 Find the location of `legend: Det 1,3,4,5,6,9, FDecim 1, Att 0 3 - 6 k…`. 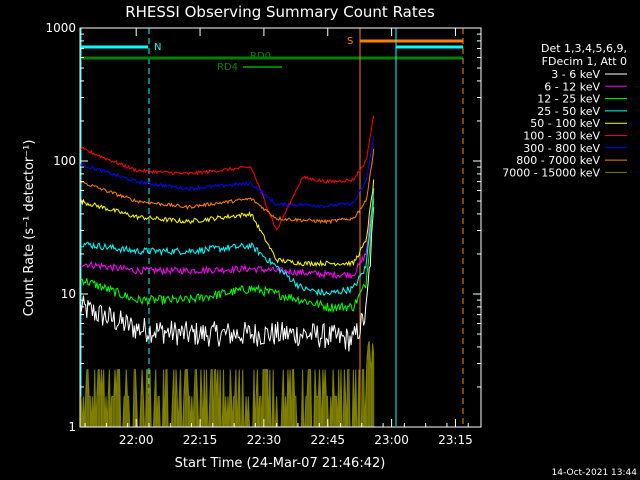

legend: Det 1,3,4,5,6,9, FDecim 1, Att 0 3 - 6 k… is located at coordinates (564, 110).